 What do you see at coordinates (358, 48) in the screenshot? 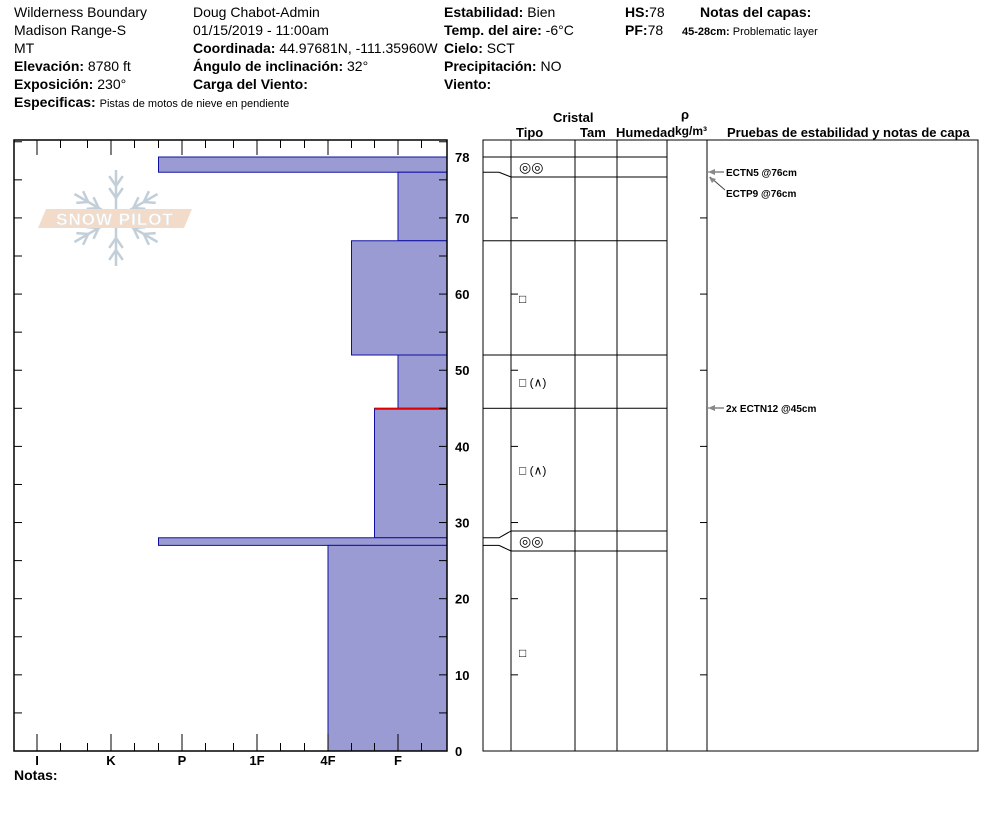
I see `coord-value: 44.97681N, -111.35960W` at bounding box center [358, 48].